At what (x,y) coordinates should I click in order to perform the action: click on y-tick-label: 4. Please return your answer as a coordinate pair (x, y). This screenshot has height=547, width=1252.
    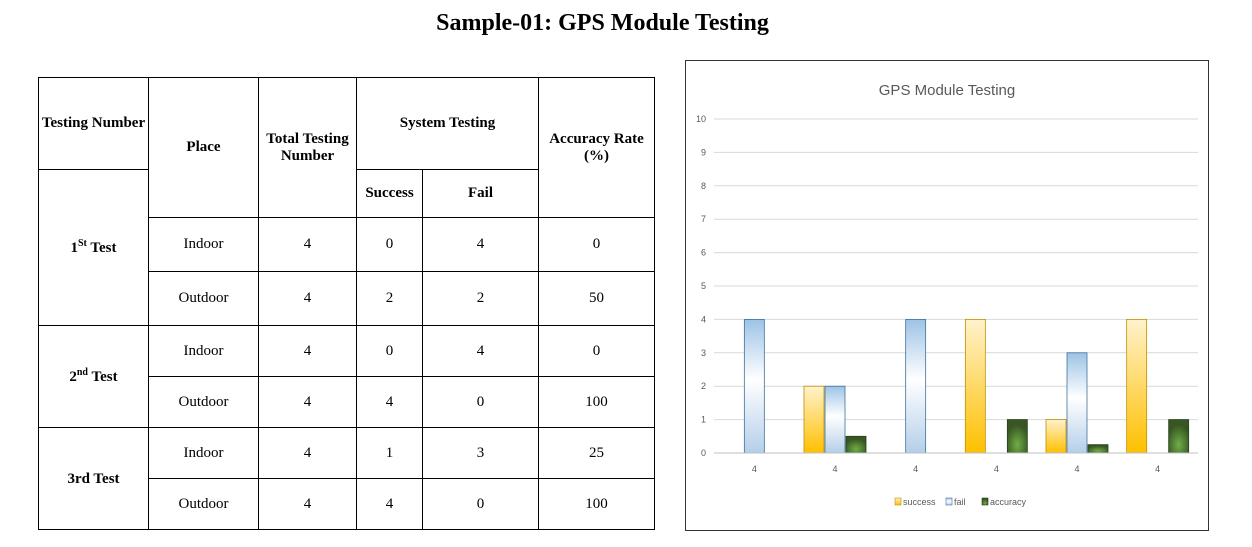
    Looking at the image, I should click on (703, 319).